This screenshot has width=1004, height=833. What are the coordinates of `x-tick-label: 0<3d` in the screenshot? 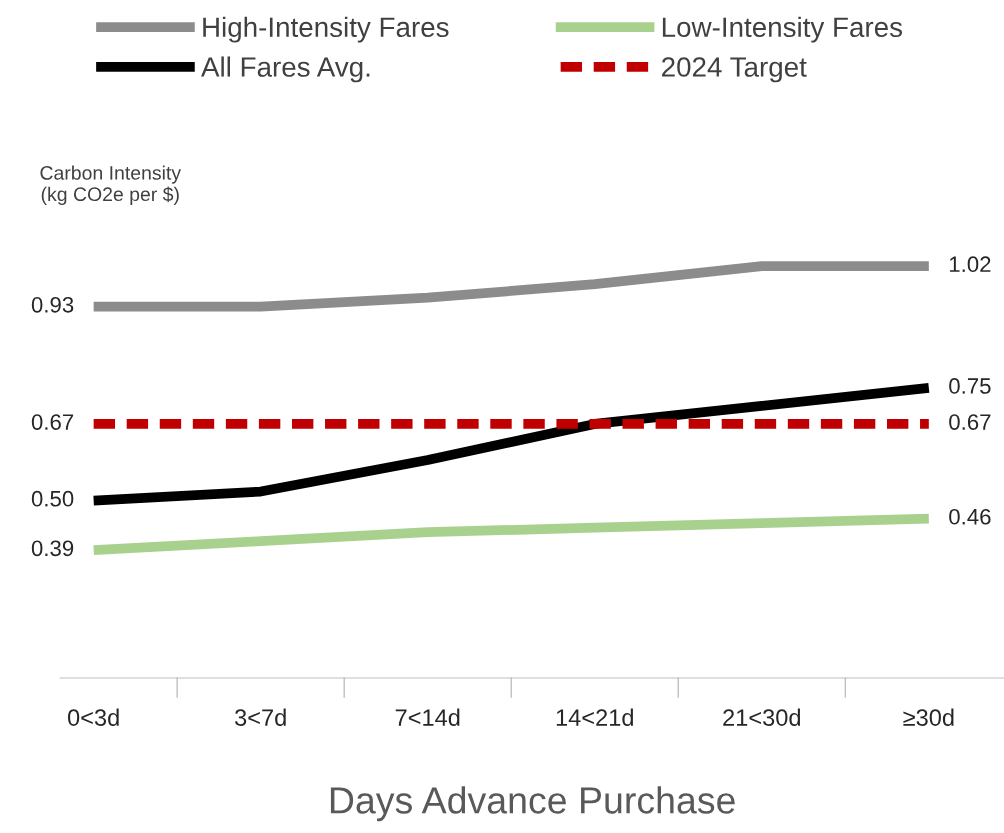 It's located at (93, 717).